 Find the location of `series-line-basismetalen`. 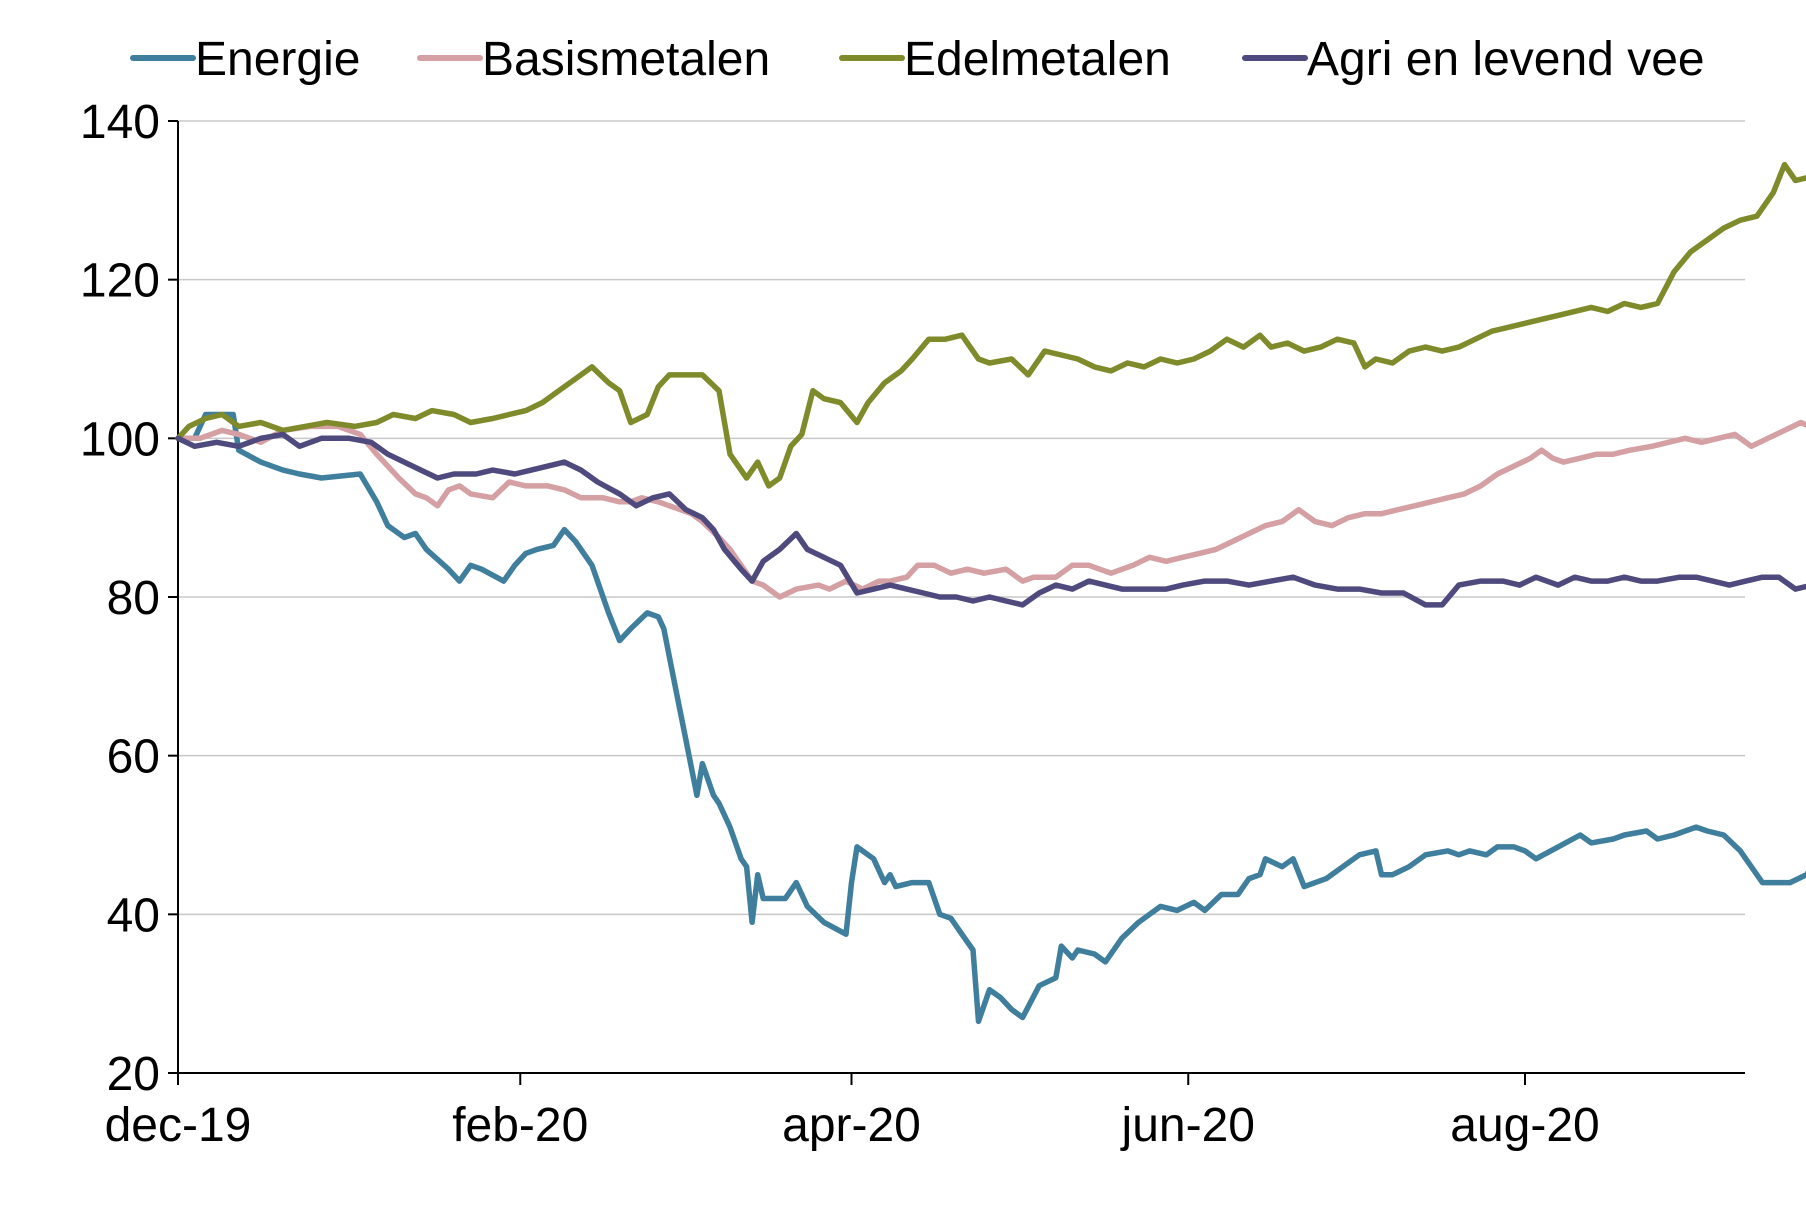

series-line-basismetalen is located at coordinates (990, 509).